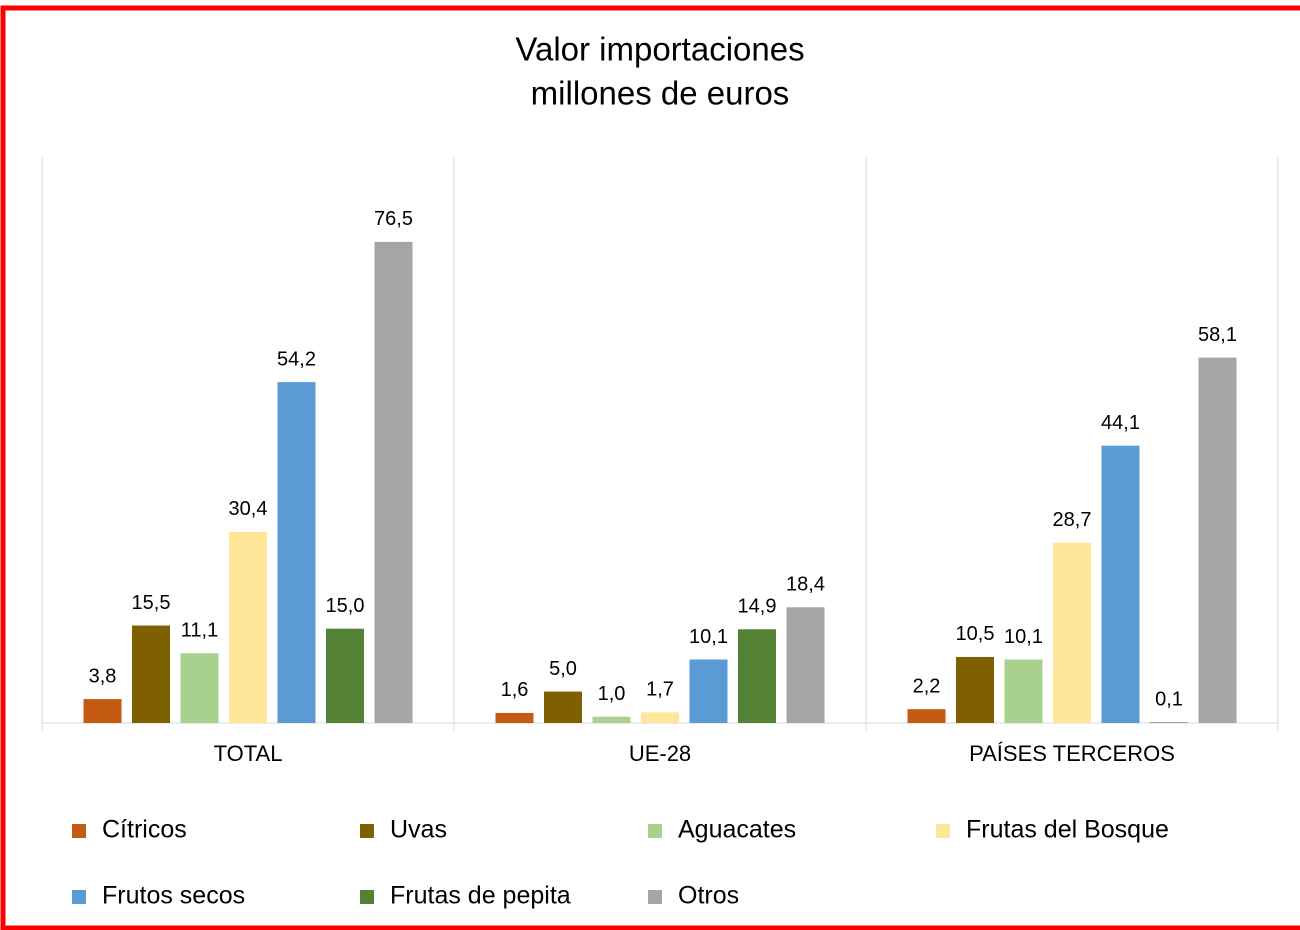  What do you see at coordinates (173, 896) in the screenshot?
I see `legend-label: Frutos secos` at bounding box center [173, 896].